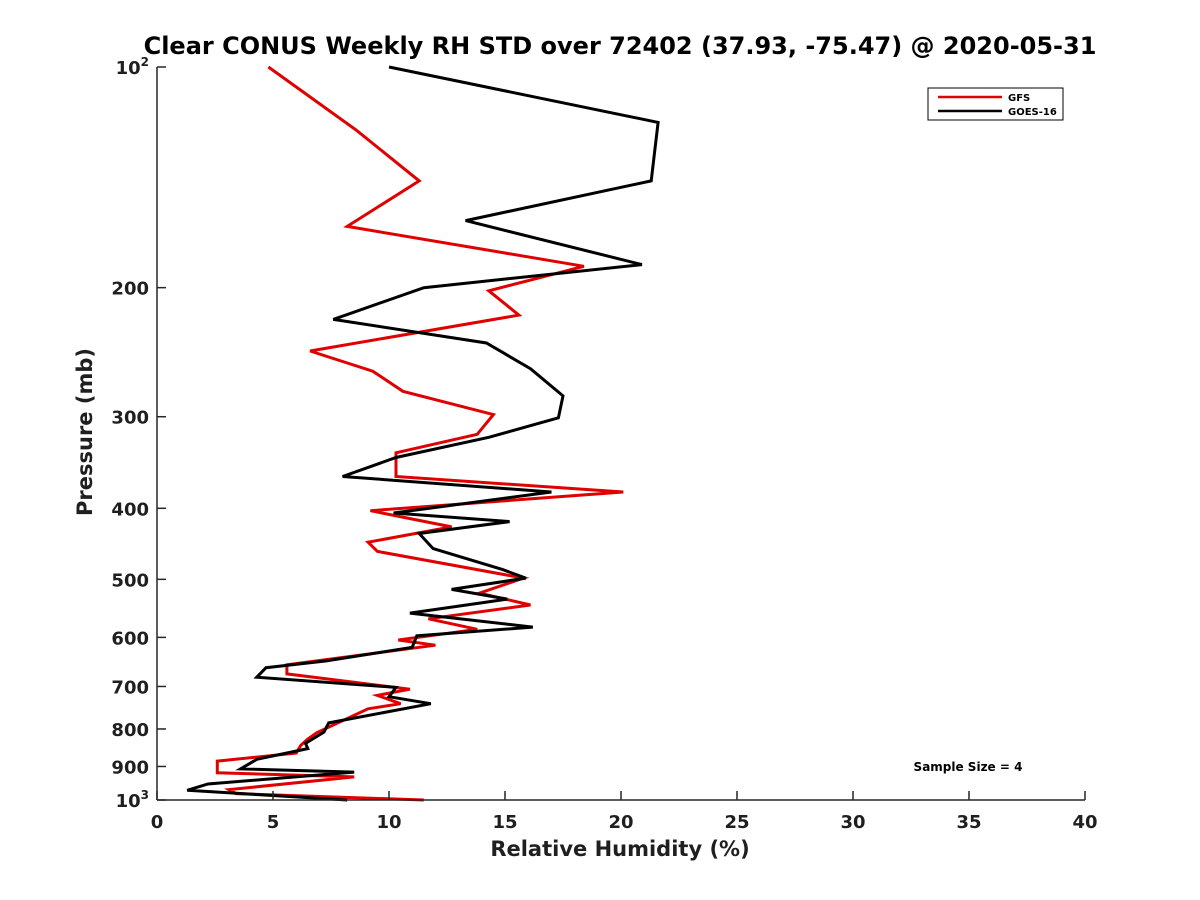 This screenshot has height=900, width=1200. What do you see at coordinates (130, 509) in the screenshot?
I see `y-tick-label: 400` at bounding box center [130, 509].